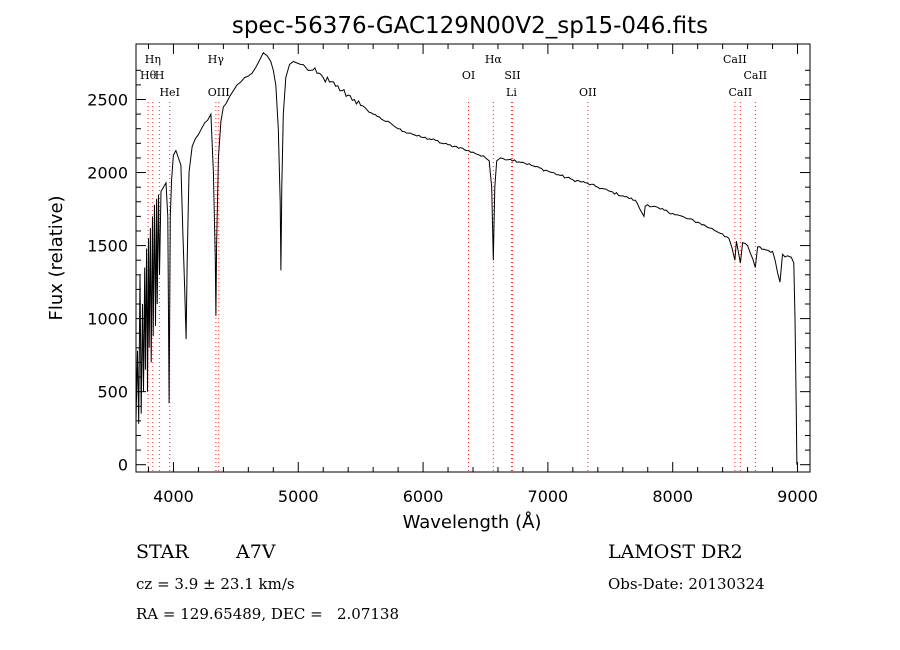 This screenshot has height=650, width=900. Describe the element at coordinates (153, 59) in the screenshot. I see `line-label: Hη` at that location.